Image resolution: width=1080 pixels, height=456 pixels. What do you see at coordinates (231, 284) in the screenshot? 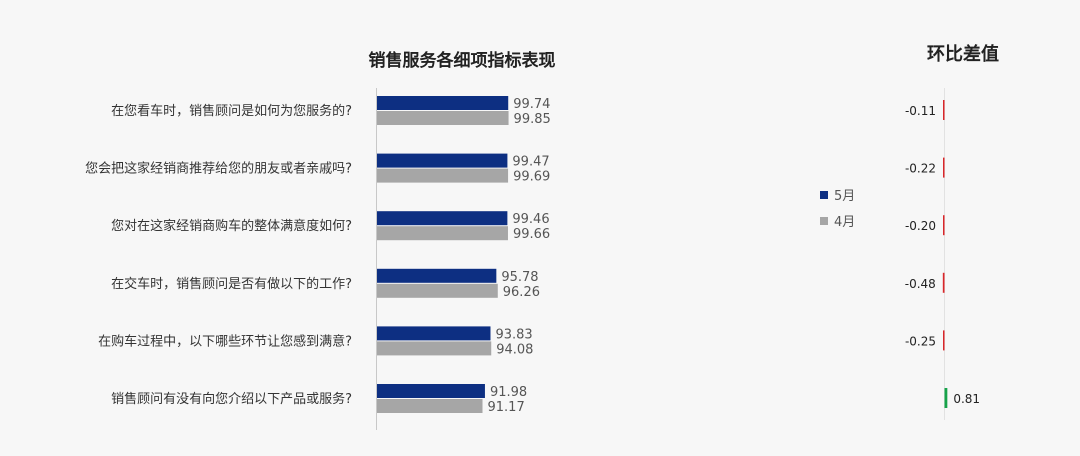
I see `category-label: 在交车时，销售顾问是否有做以下的工作?` at bounding box center [231, 284].